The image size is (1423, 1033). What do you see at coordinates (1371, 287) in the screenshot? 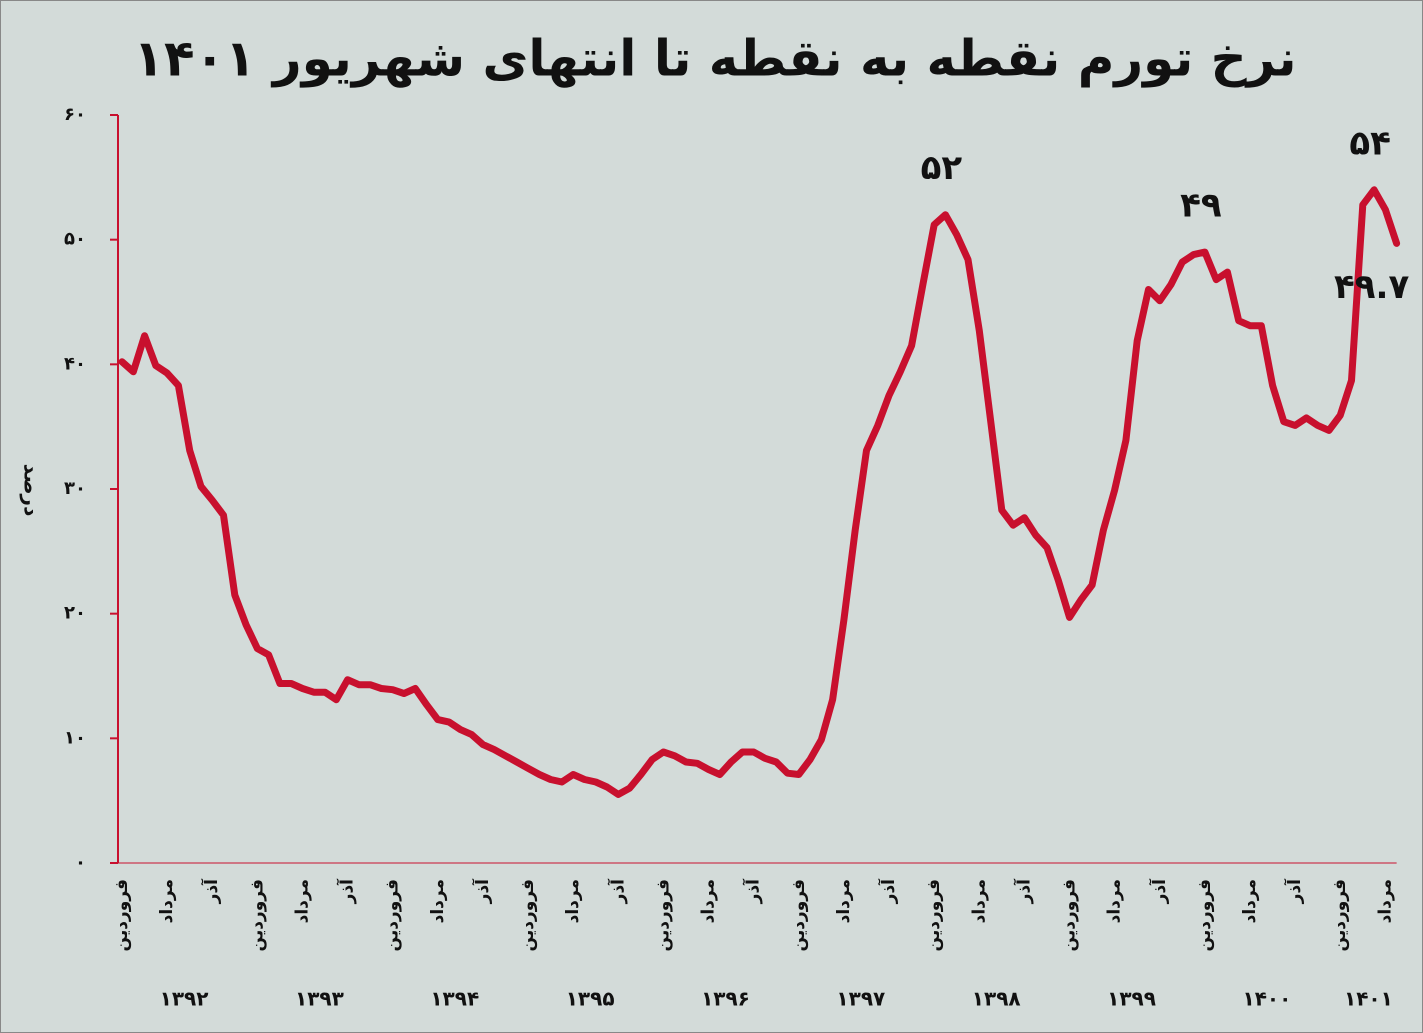
I see `value-label: ۴۹.۷` at bounding box center [1371, 287].